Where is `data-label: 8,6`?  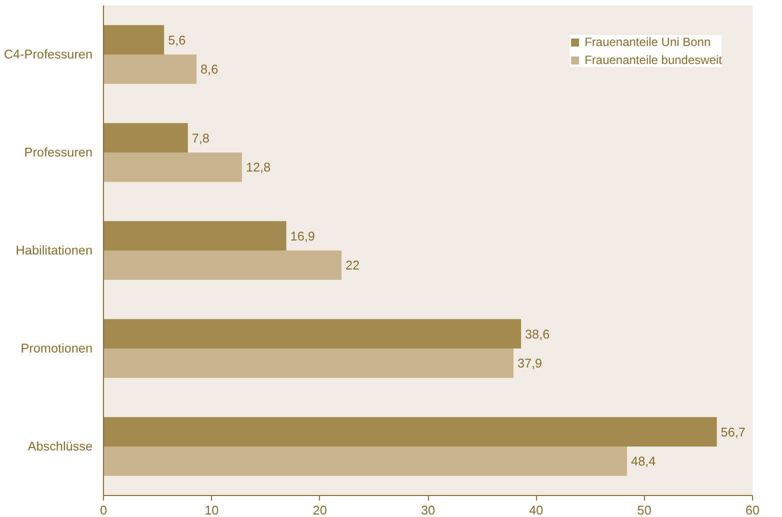 data-label: 8,6 is located at coordinates (209, 69).